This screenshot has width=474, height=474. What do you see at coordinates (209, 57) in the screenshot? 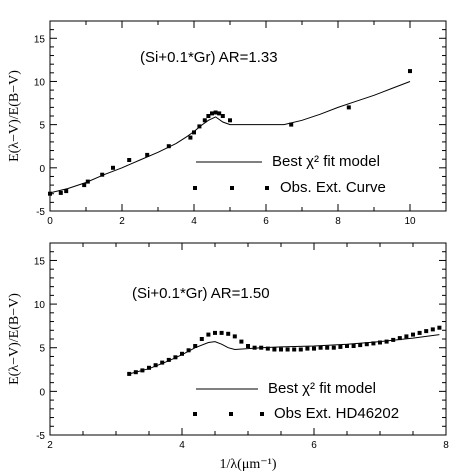
I see `panel-annotation: (Si+0.1*Gr) AR=1.33` at bounding box center [209, 57].